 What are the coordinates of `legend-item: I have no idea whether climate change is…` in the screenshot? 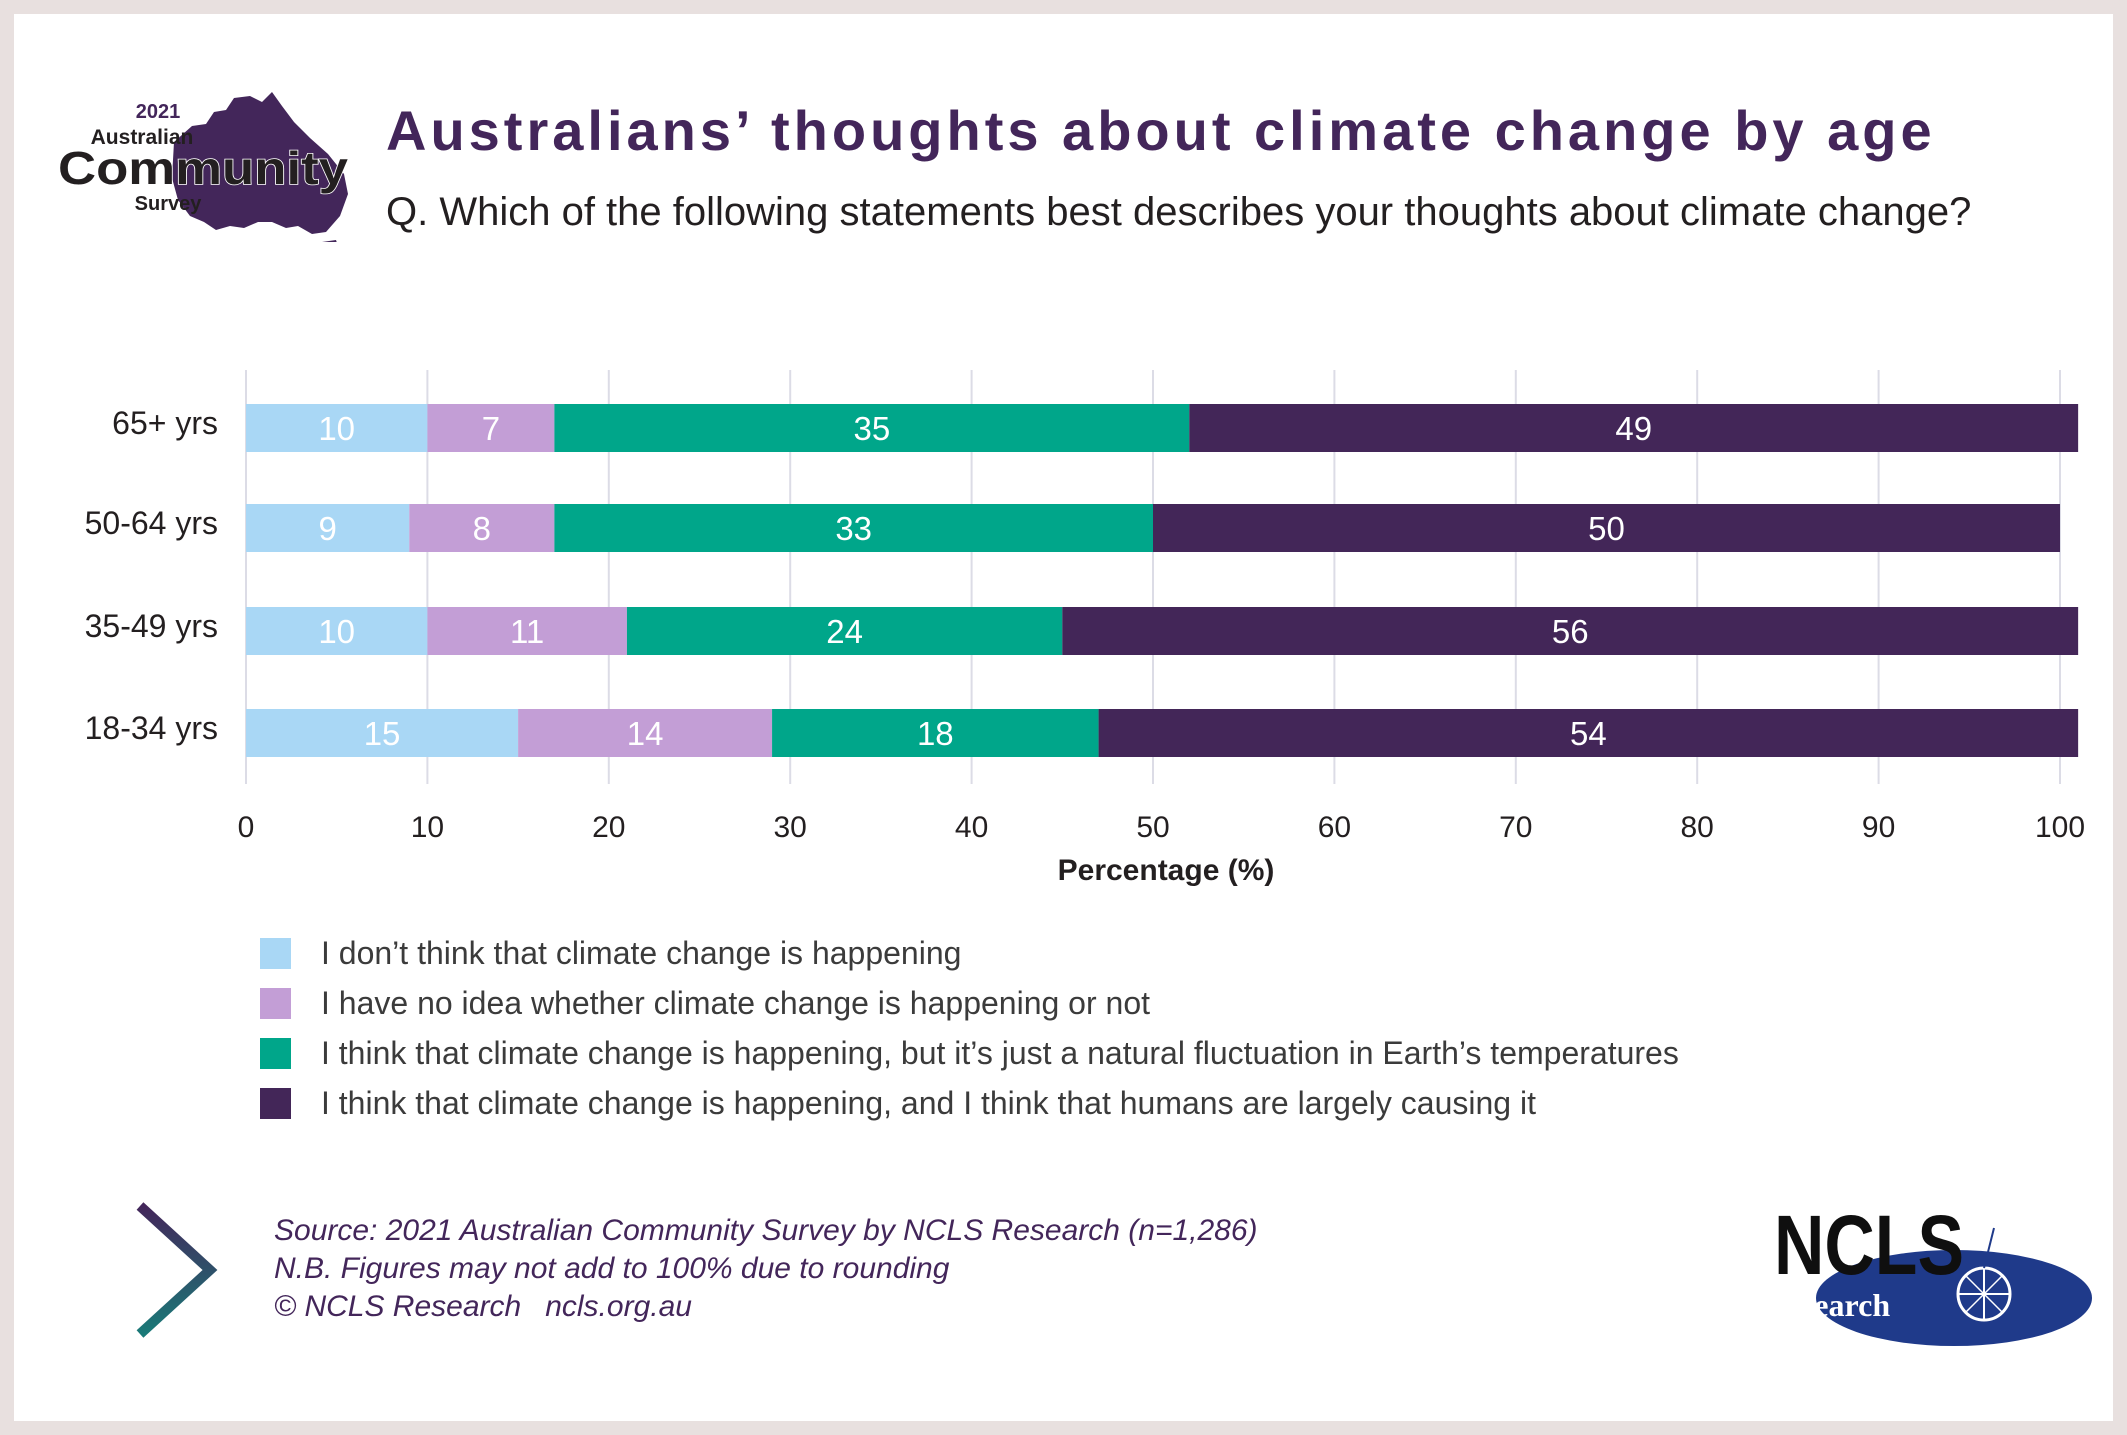 It's located at (969, 1003).